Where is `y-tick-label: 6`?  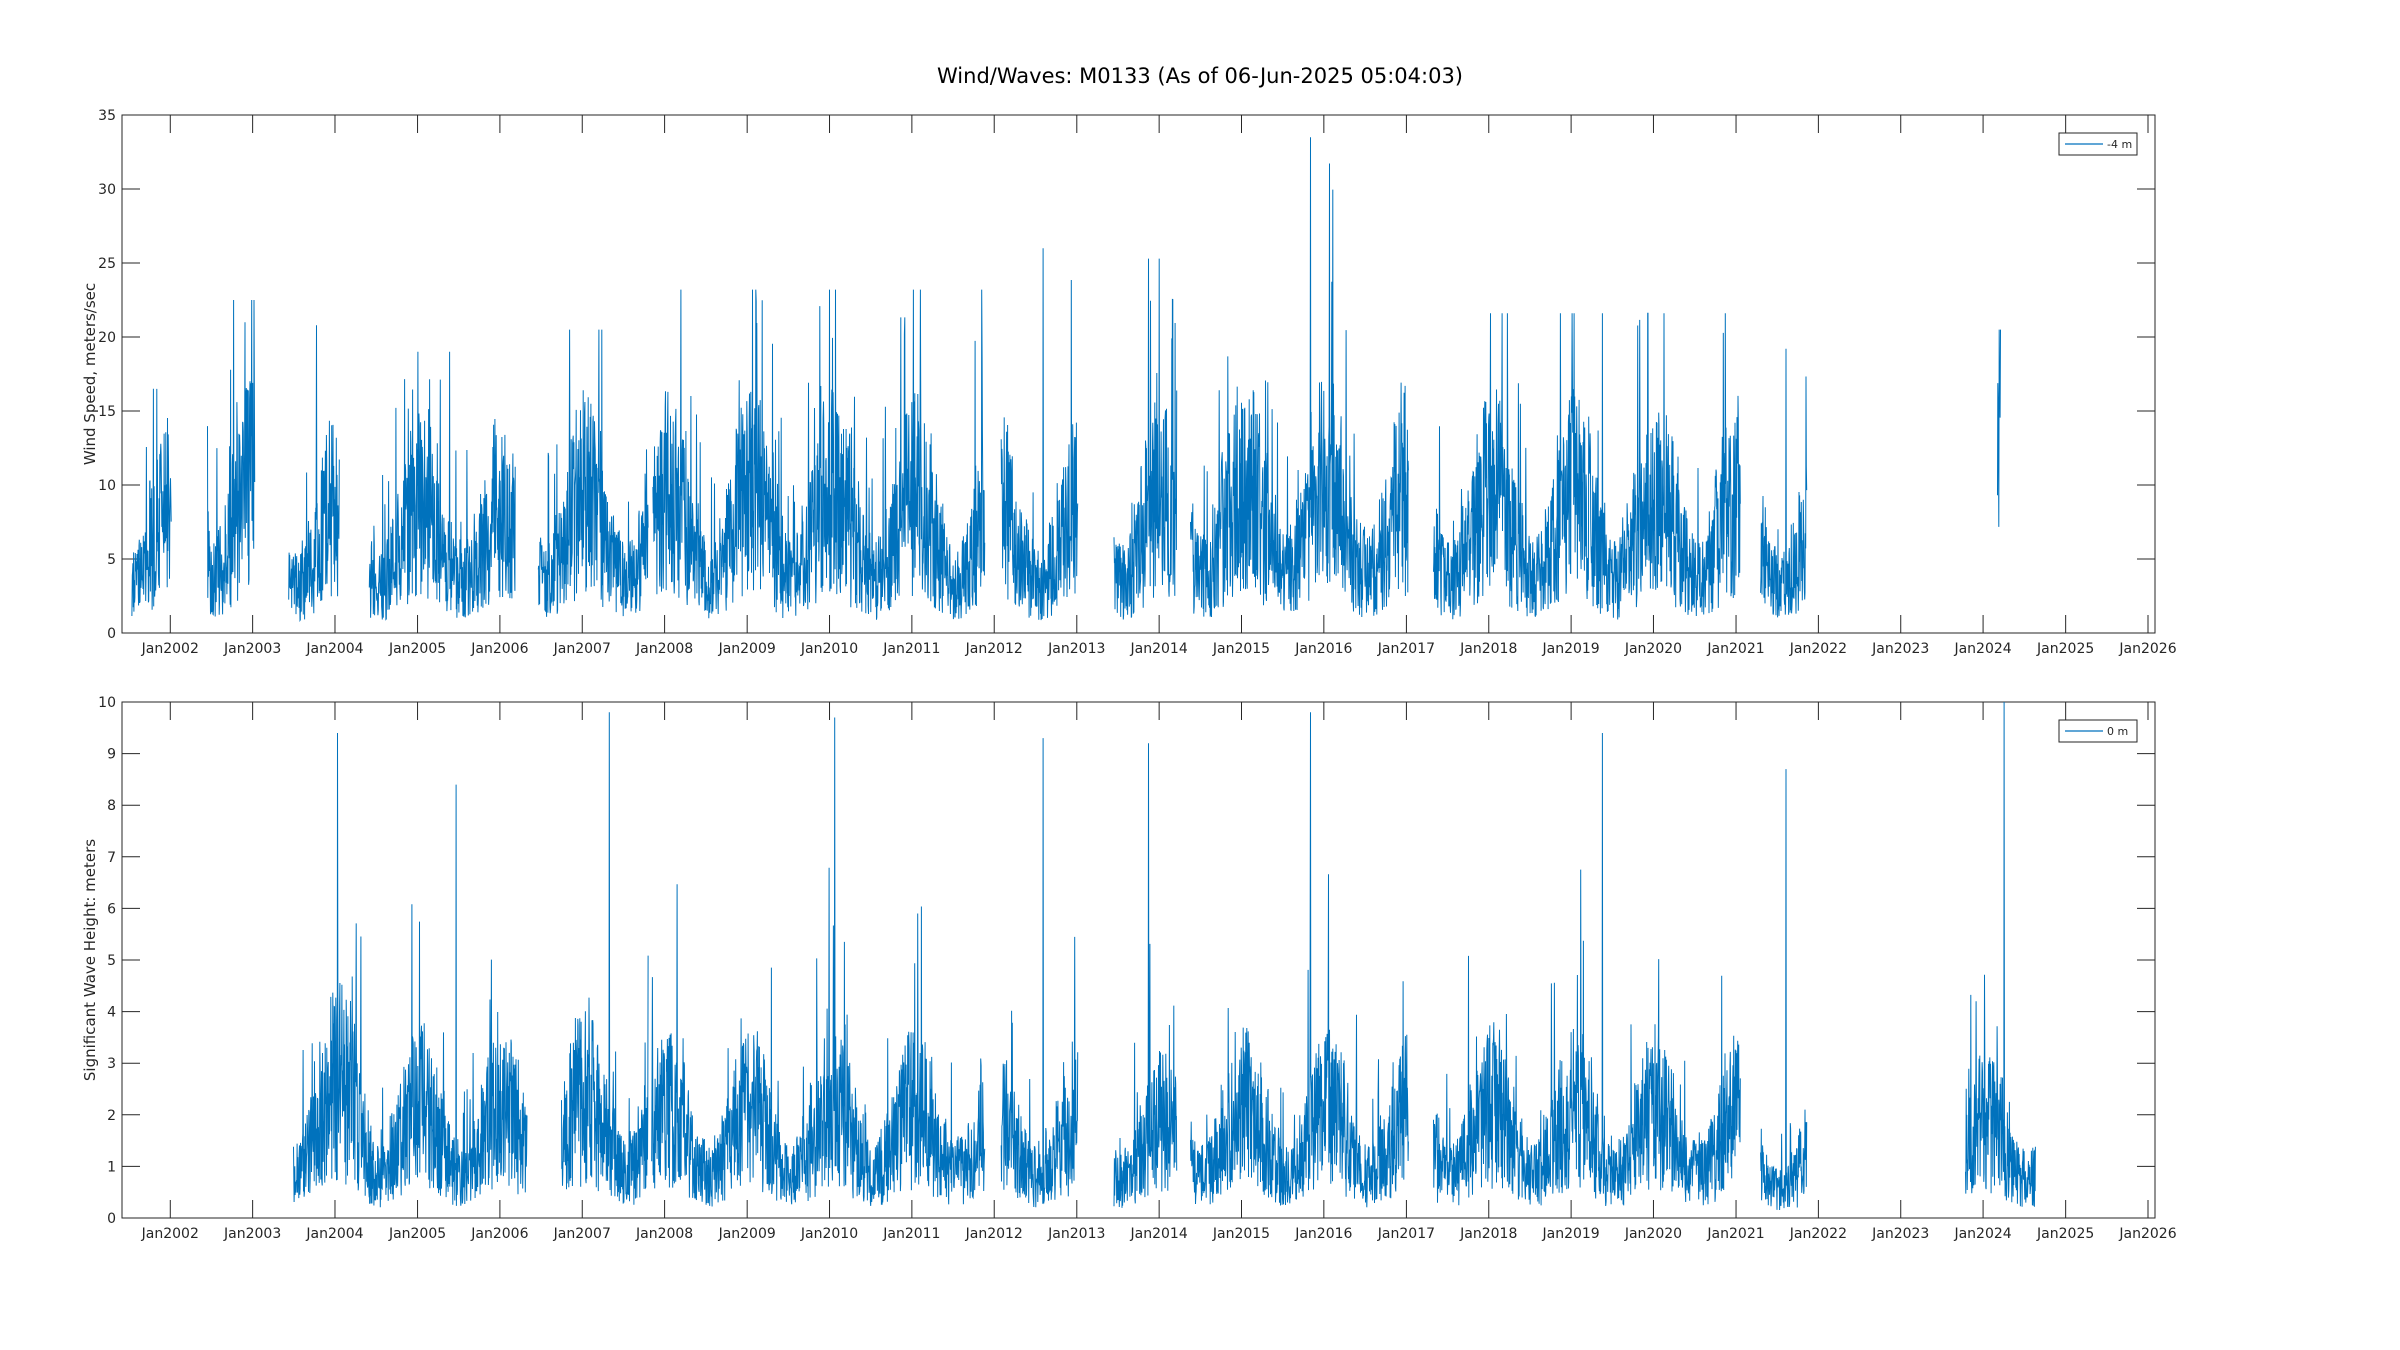
y-tick-label: 6 is located at coordinates (111, 909).